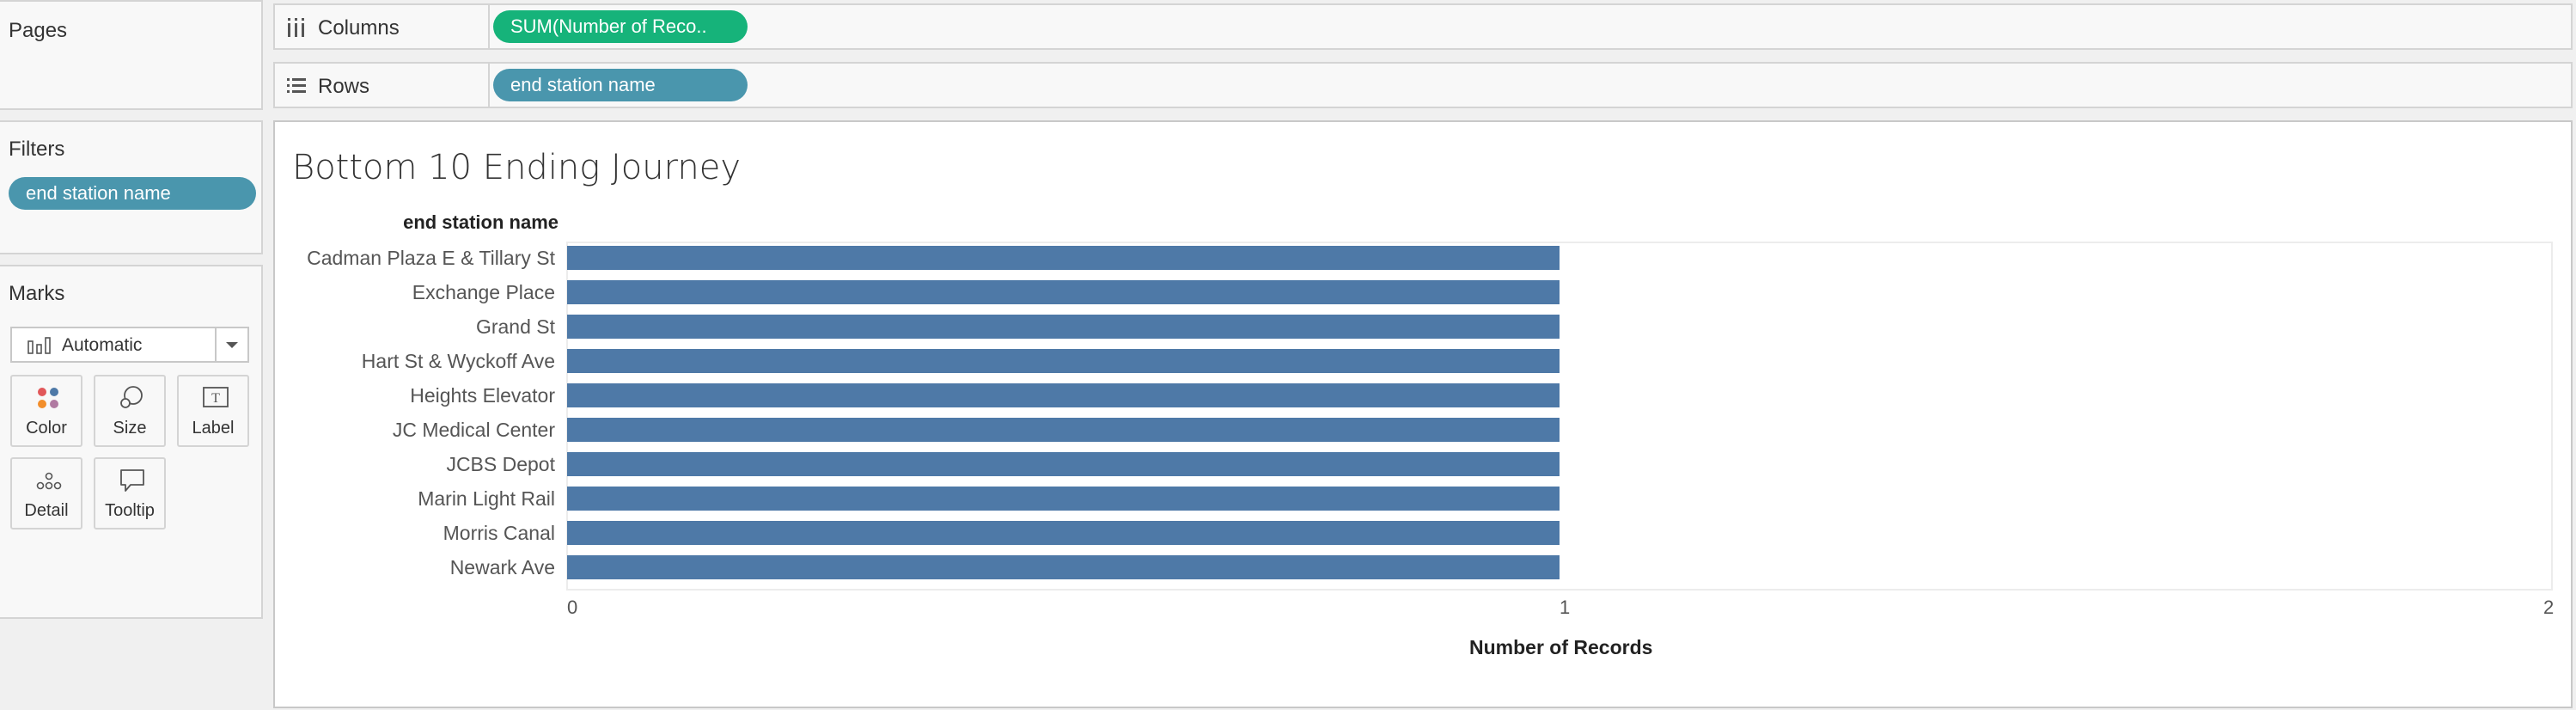  I want to click on detail-label: Detail, so click(46, 510).